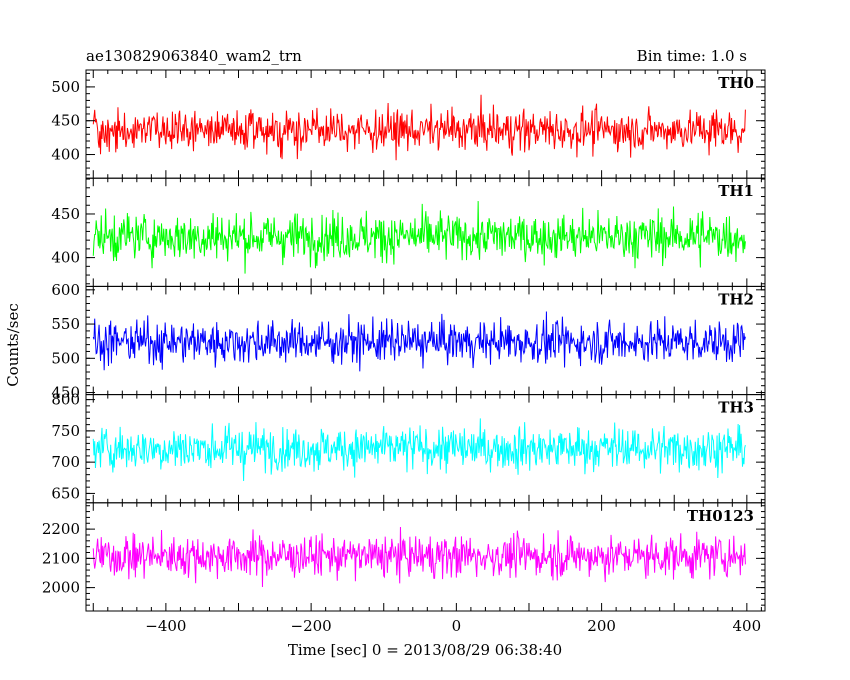 The width and height of the screenshot is (850, 680). What do you see at coordinates (736, 299) in the screenshot?
I see `panel-label-th2: TH2` at bounding box center [736, 299].